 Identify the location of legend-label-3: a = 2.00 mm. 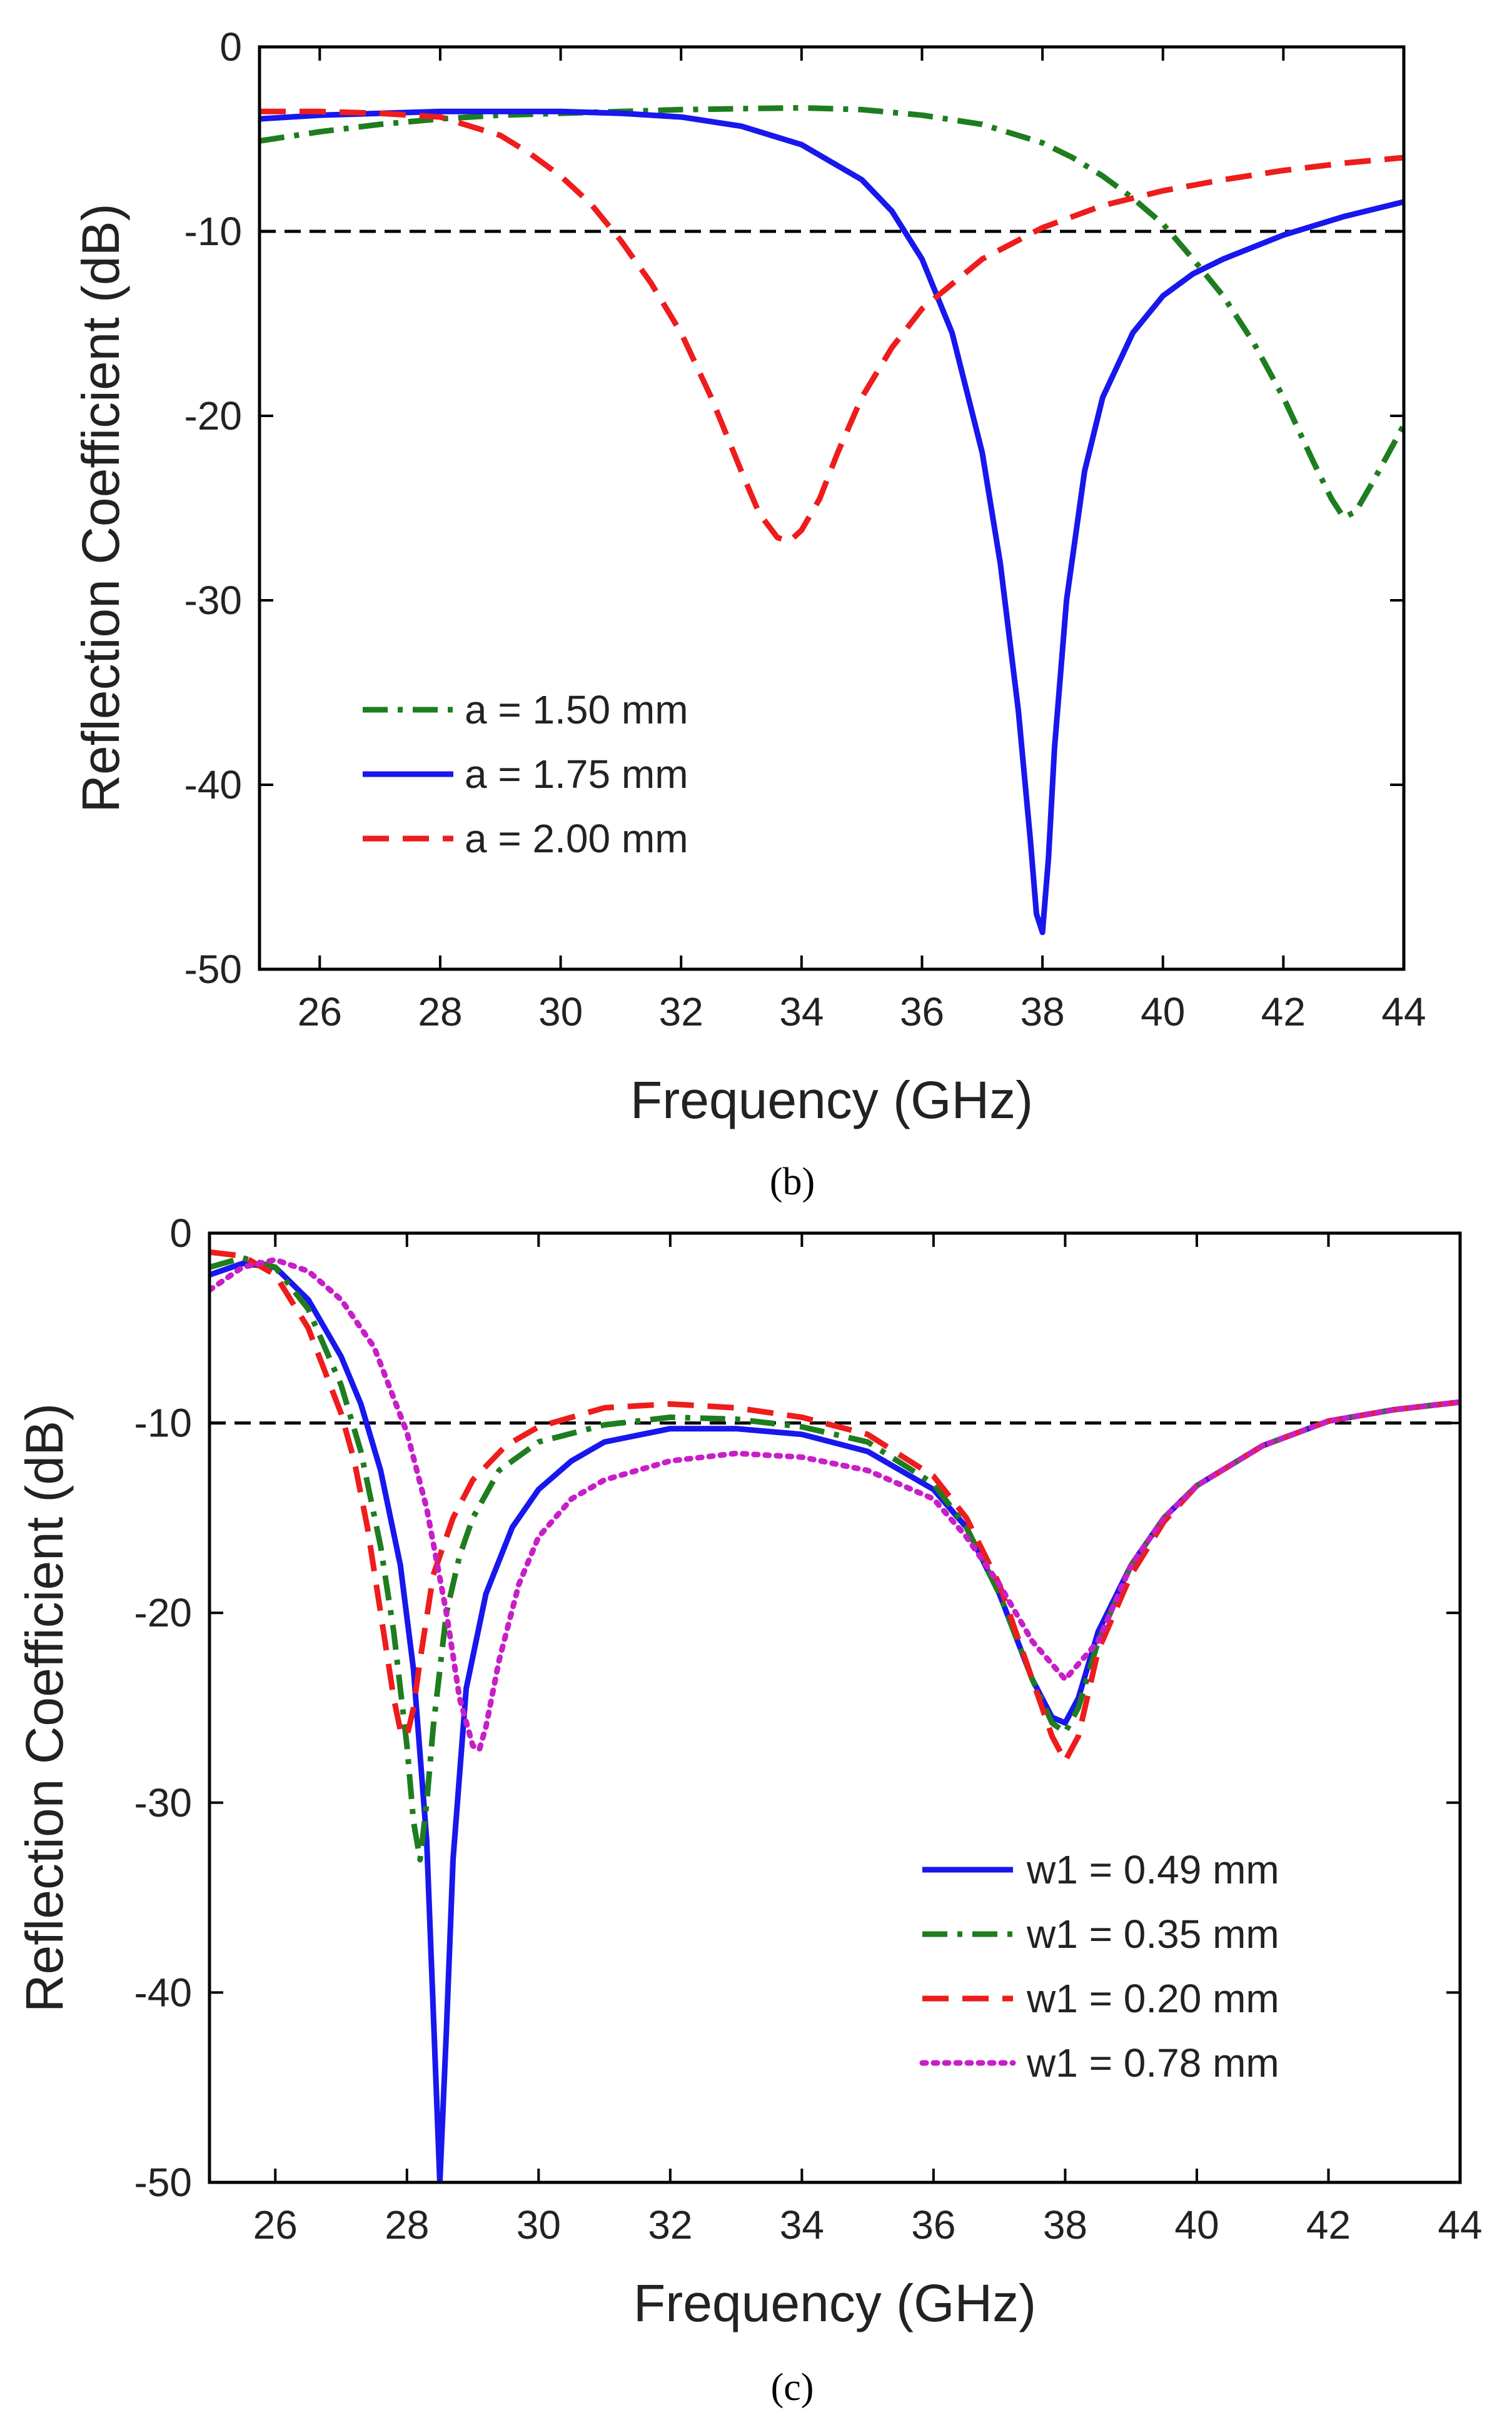
(576, 838).